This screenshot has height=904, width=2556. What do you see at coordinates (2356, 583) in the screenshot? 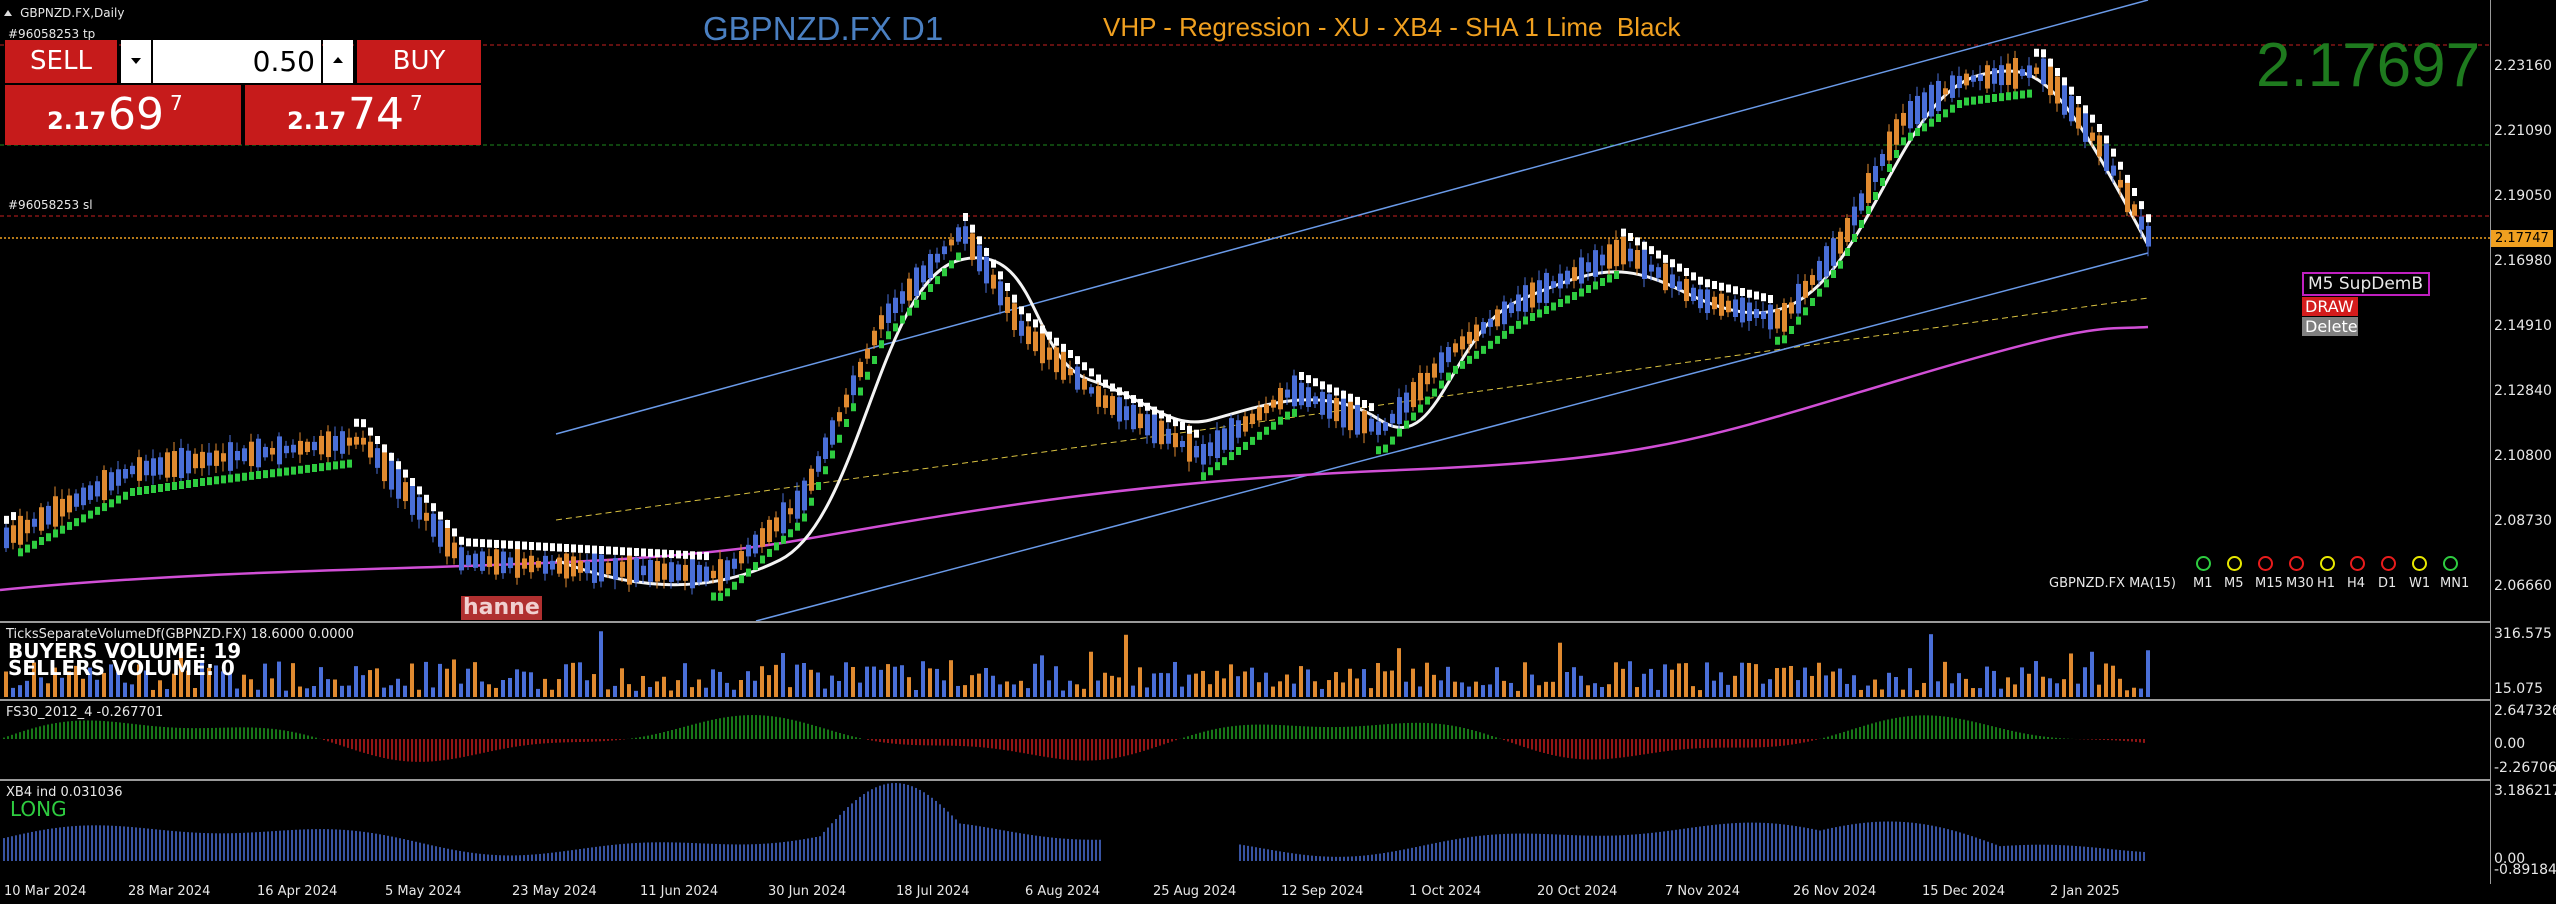
I see `timeframe-label: H4` at bounding box center [2356, 583].